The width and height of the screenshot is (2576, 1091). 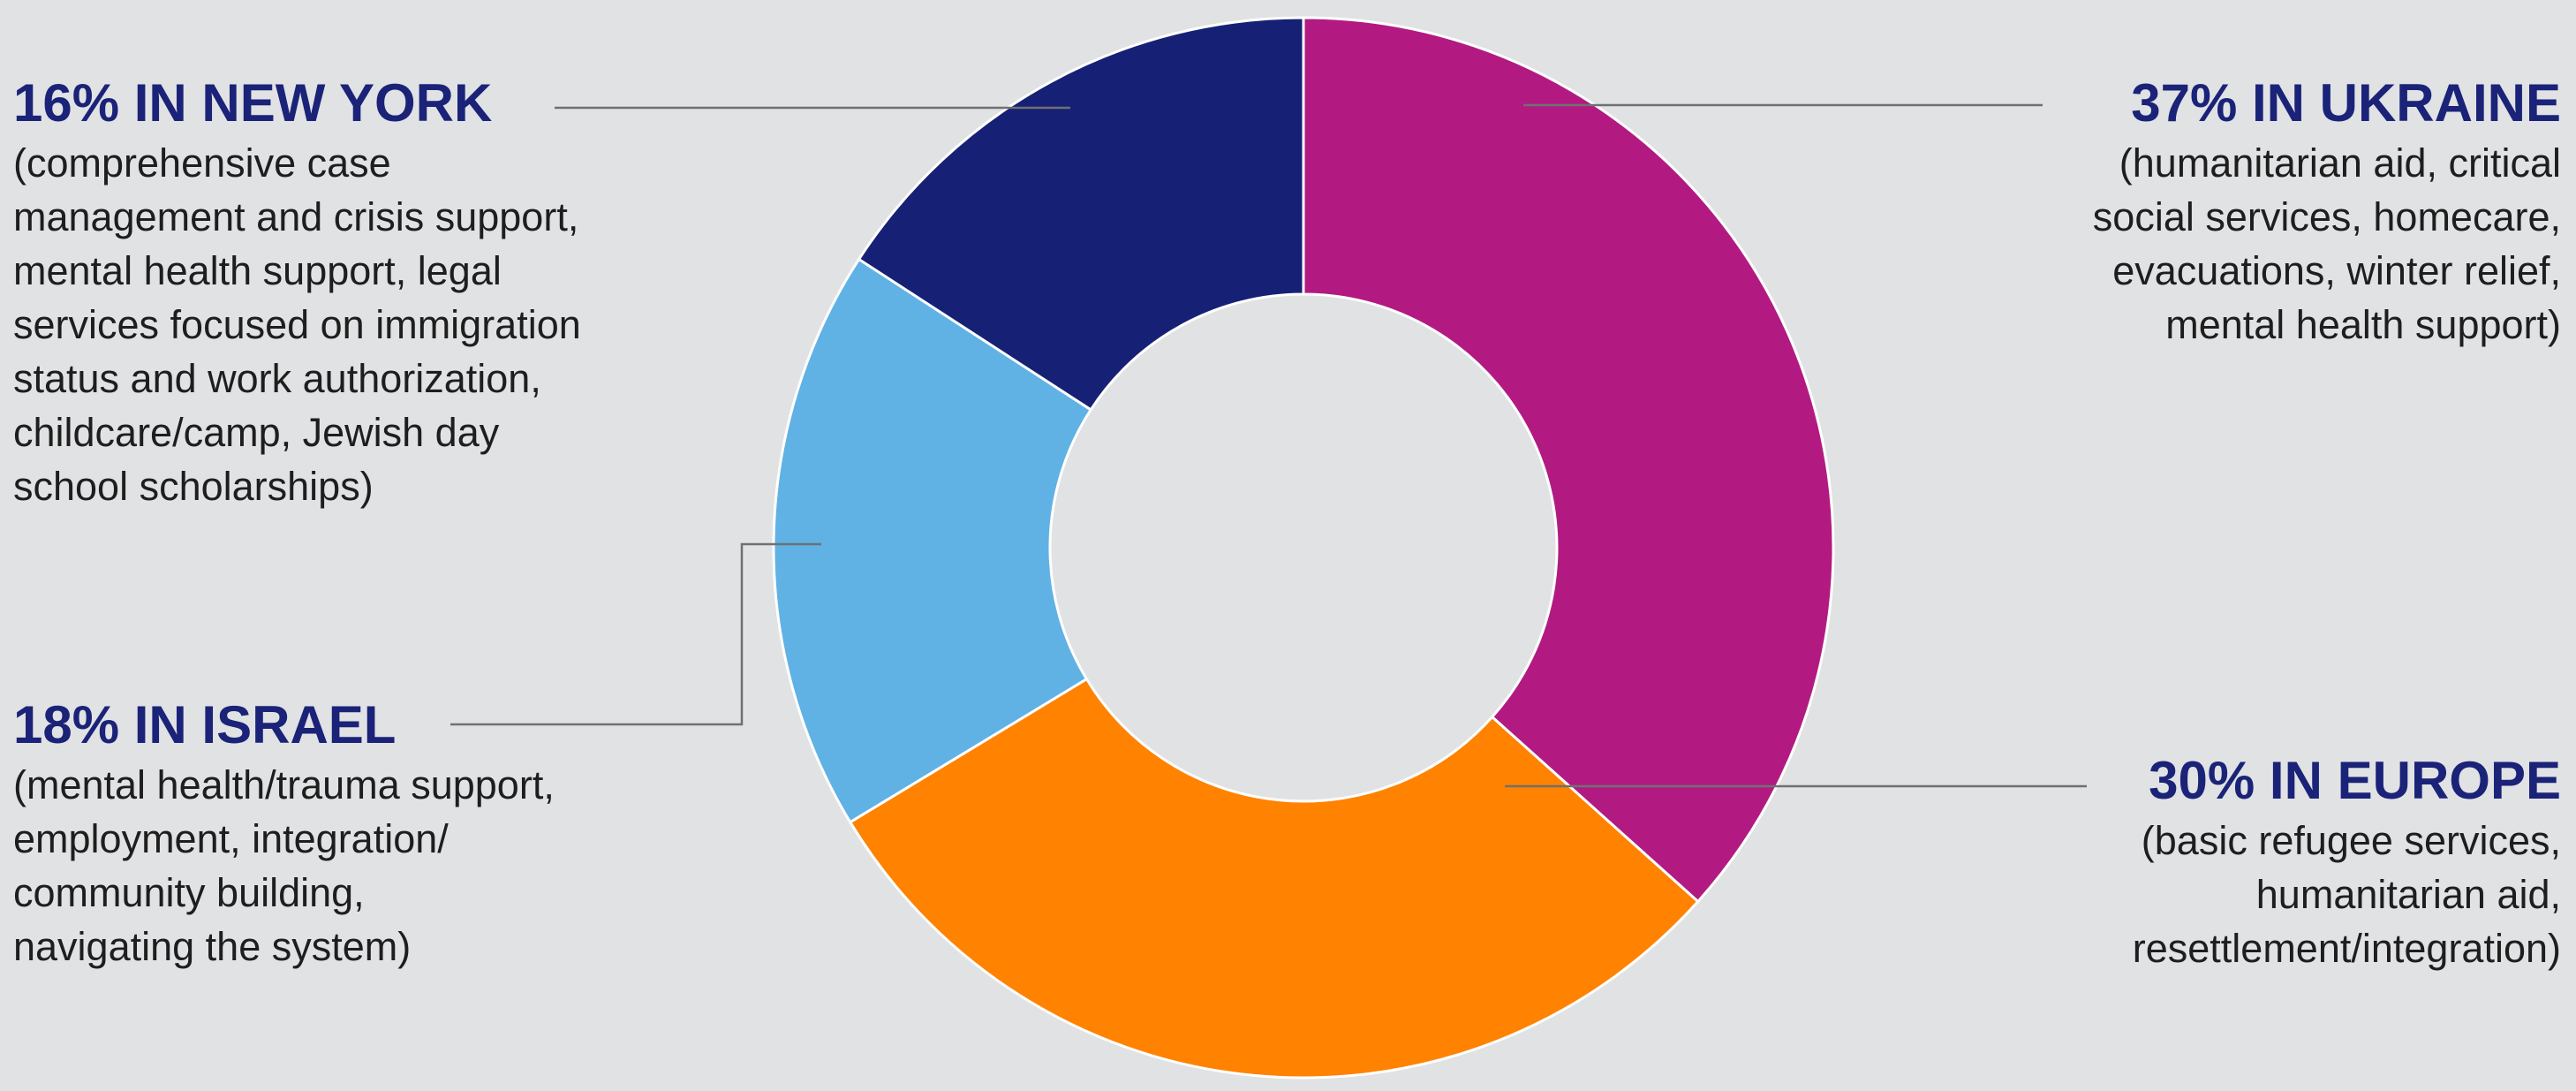 What do you see at coordinates (635, 634) in the screenshot?
I see `leader-israel` at bounding box center [635, 634].